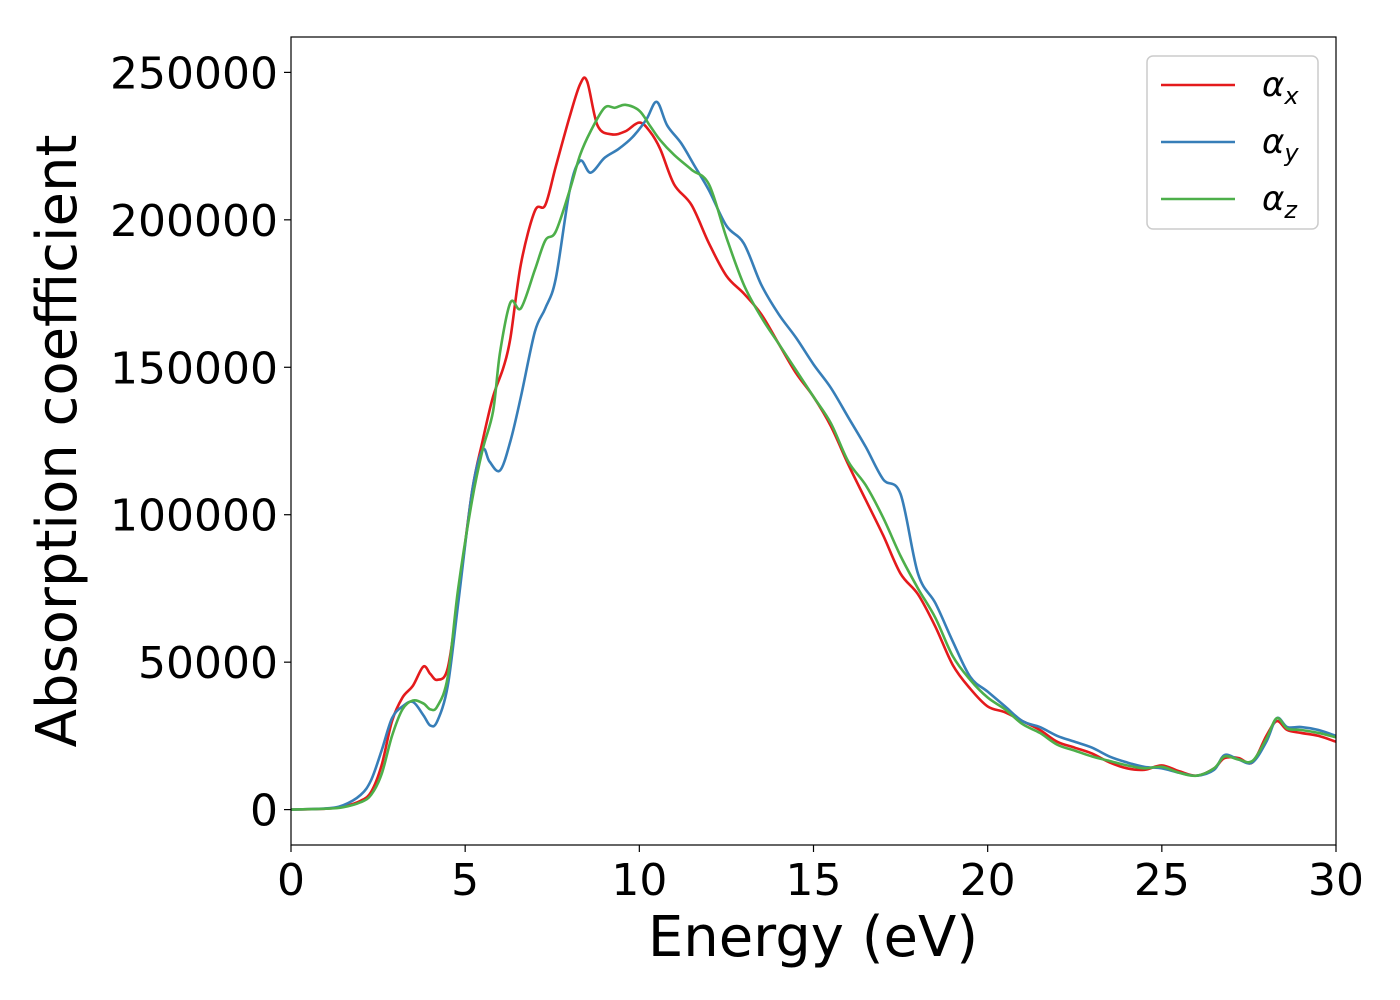  Describe the element at coordinates (1162, 880) in the screenshot. I see `x-tick-label: 25` at that location.